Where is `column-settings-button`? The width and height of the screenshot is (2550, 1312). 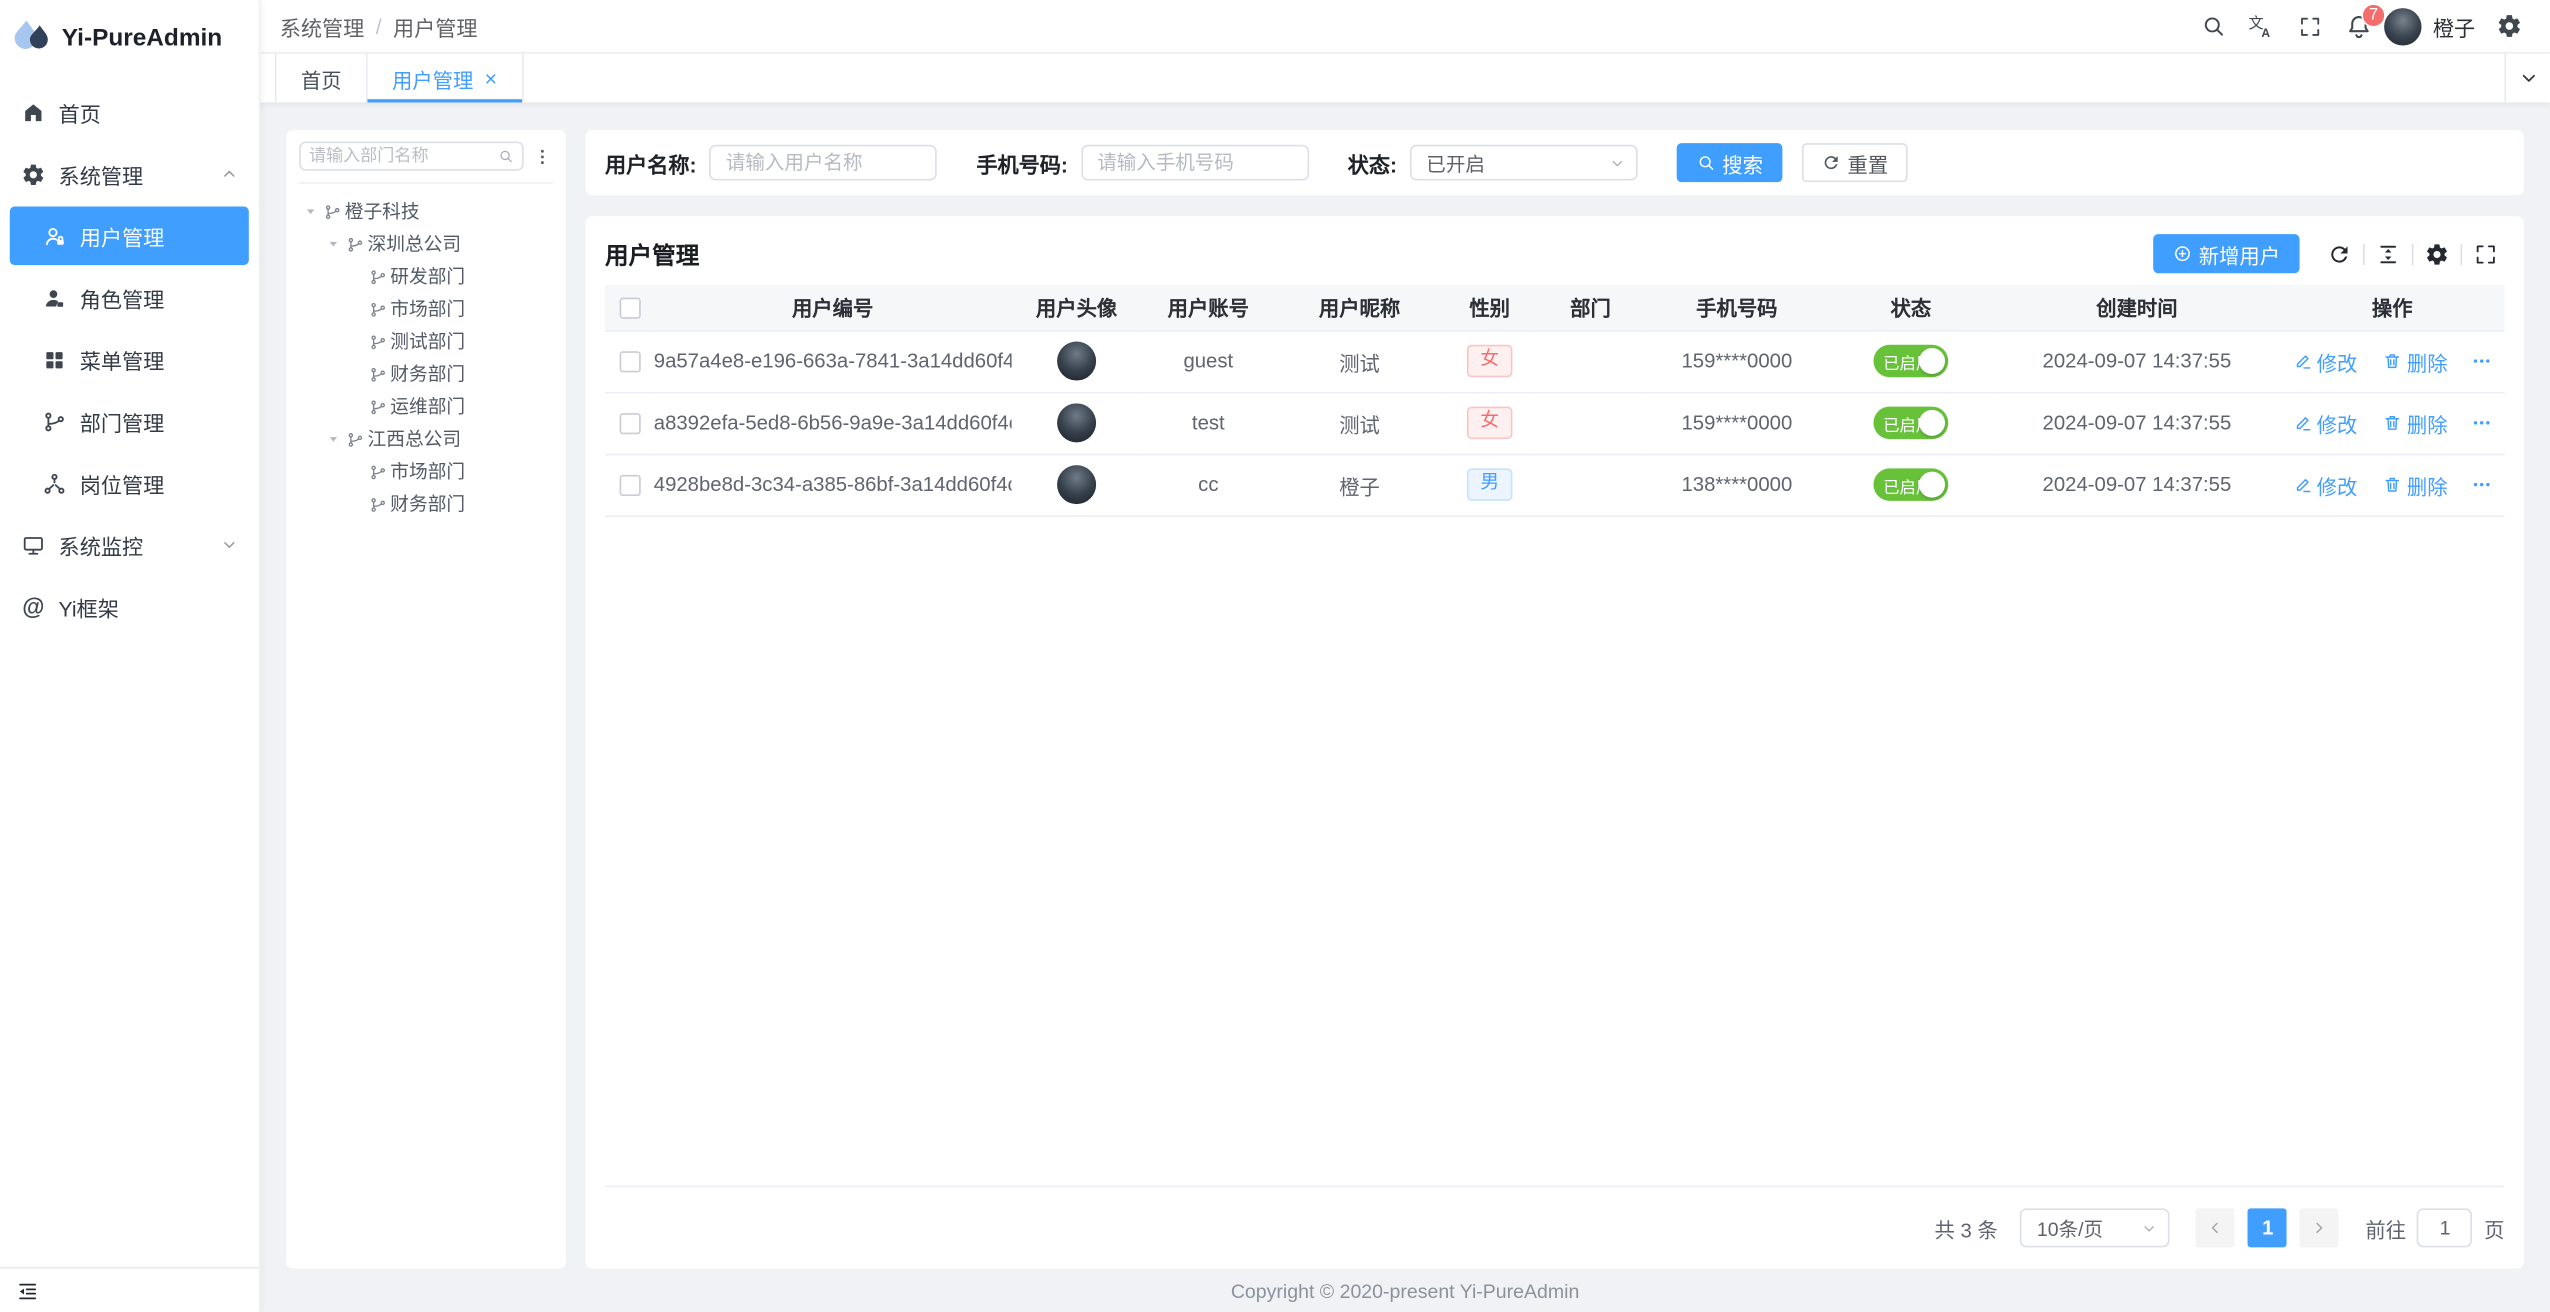 column-settings-button is located at coordinates (2436, 254).